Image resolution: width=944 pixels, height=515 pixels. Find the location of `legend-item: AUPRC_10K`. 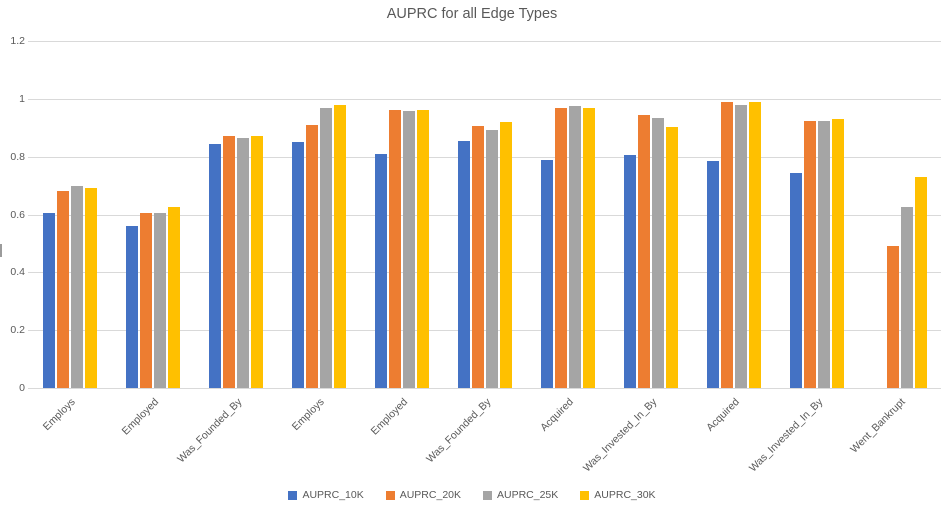

legend-item: AUPRC_10K is located at coordinates (326, 495).